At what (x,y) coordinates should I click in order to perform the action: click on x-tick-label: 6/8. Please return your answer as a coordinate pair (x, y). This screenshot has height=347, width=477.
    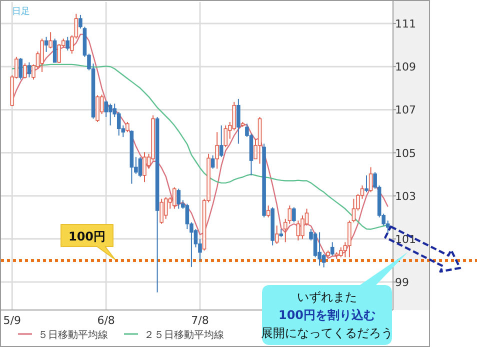
    Looking at the image, I should click on (106, 320).